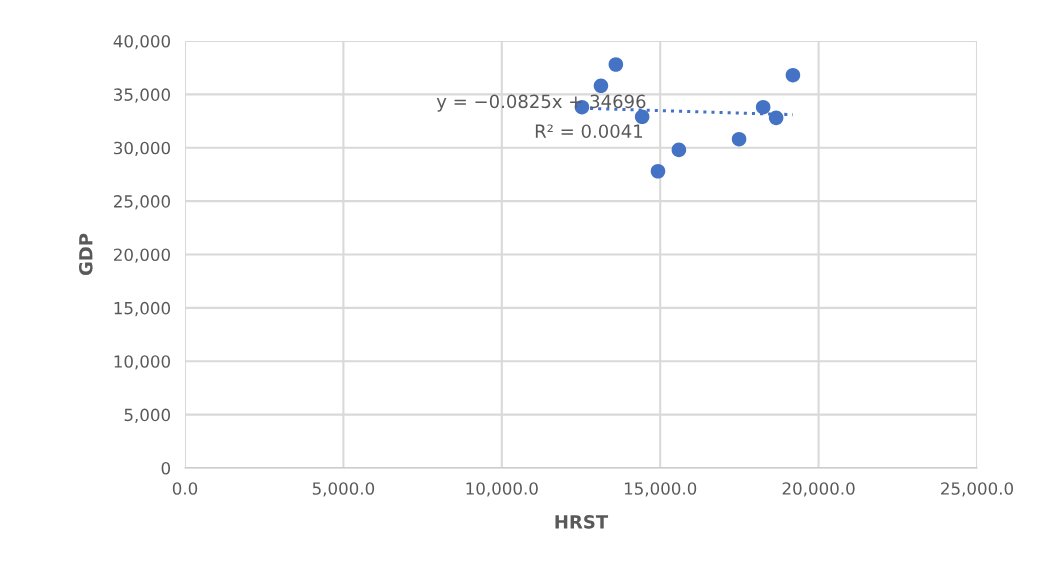 The height and width of the screenshot is (582, 1043). Describe the element at coordinates (141, 42) in the screenshot. I see `y-tick-label: 40,000` at that location.